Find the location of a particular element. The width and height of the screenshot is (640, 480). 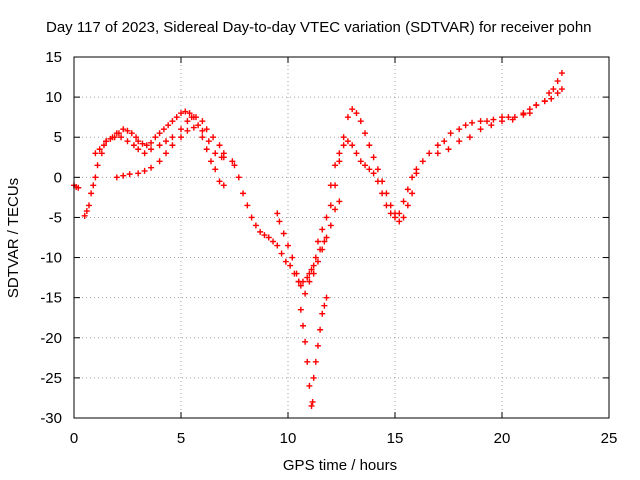

y-tick-label: -20 is located at coordinates (51, 338).